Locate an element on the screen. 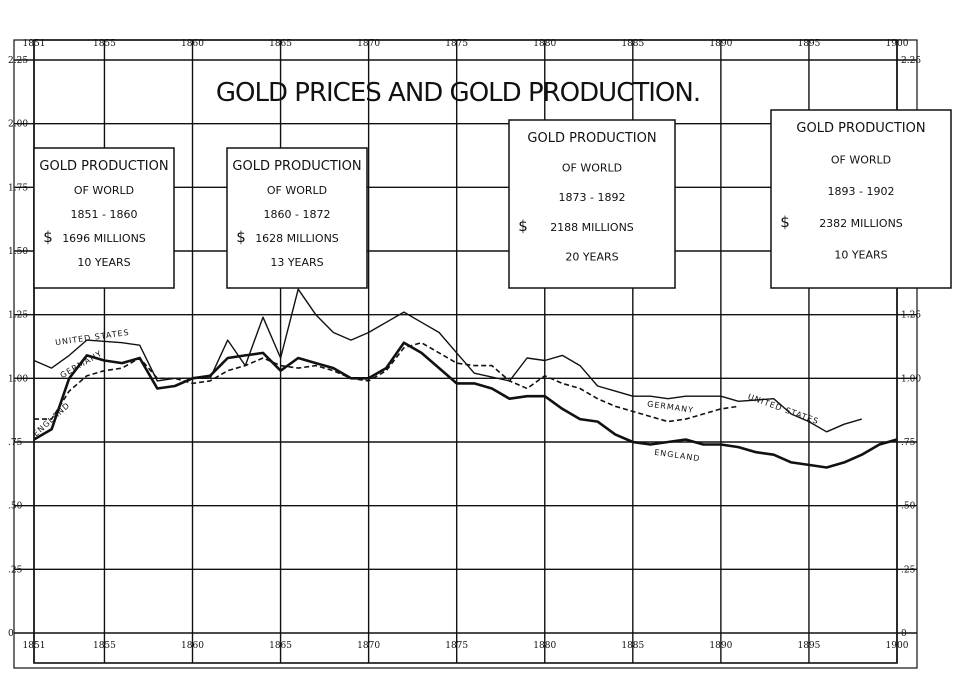 Image resolution: width=960 pixels, height=677 pixels. x-tick-bottom: 1890 is located at coordinates (720, 646).